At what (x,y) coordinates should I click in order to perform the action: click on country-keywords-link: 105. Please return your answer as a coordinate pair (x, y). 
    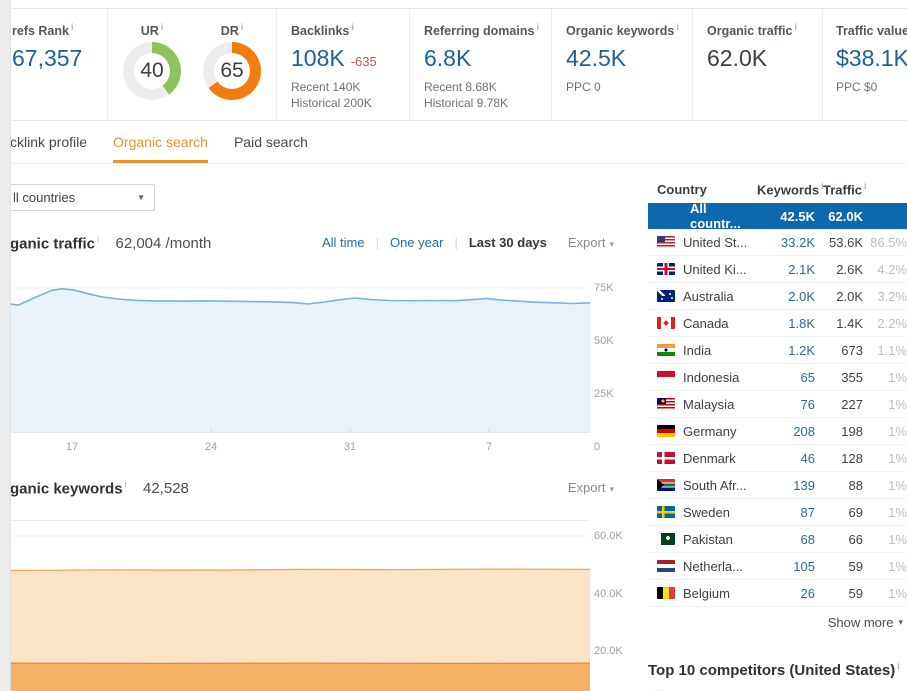
    Looking at the image, I should click on (804, 566).